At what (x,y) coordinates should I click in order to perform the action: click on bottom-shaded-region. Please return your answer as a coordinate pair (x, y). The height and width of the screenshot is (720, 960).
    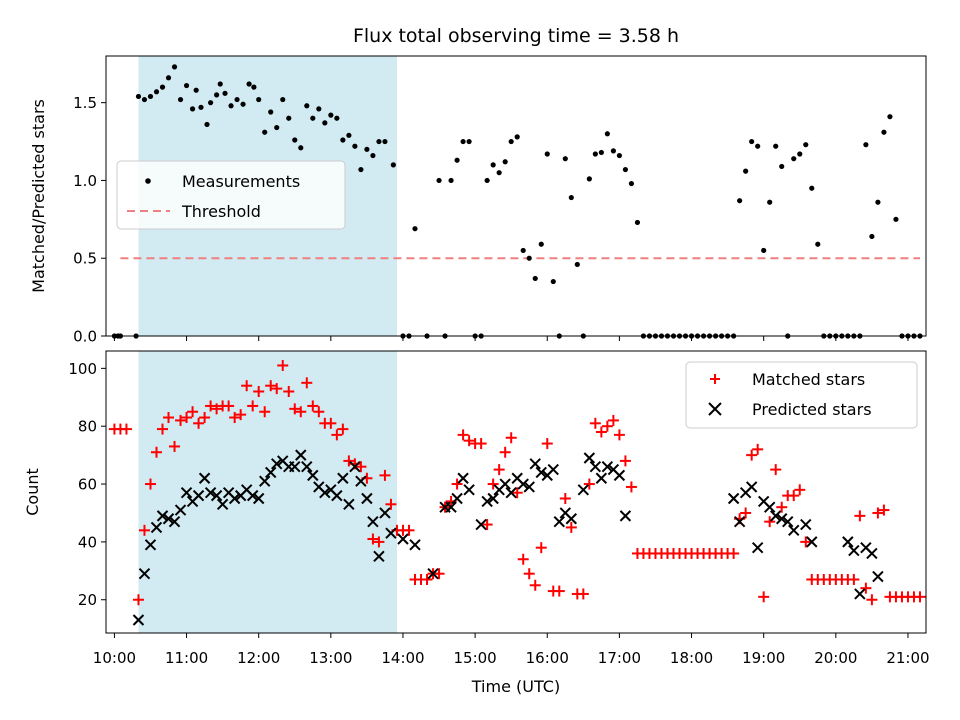
    Looking at the image, I should click on (267, 492).